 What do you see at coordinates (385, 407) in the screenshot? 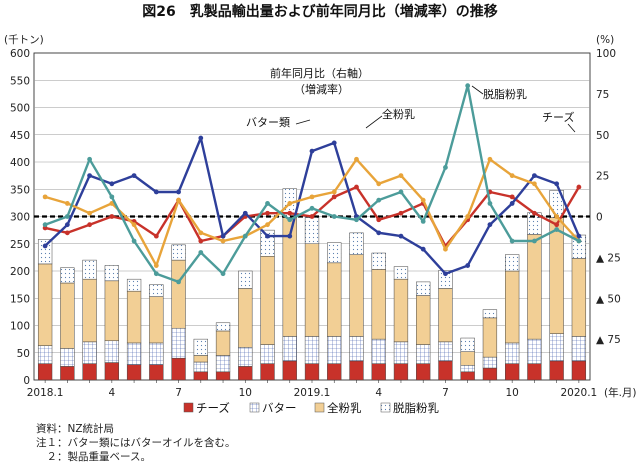
I see `legend-swatch-smp` at bounding box center [385, 407].